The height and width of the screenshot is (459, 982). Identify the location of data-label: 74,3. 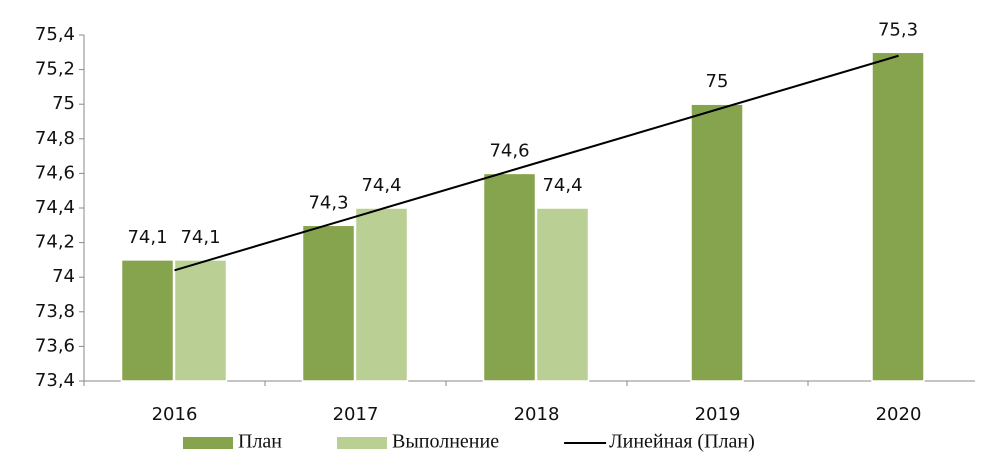
(328, 202).